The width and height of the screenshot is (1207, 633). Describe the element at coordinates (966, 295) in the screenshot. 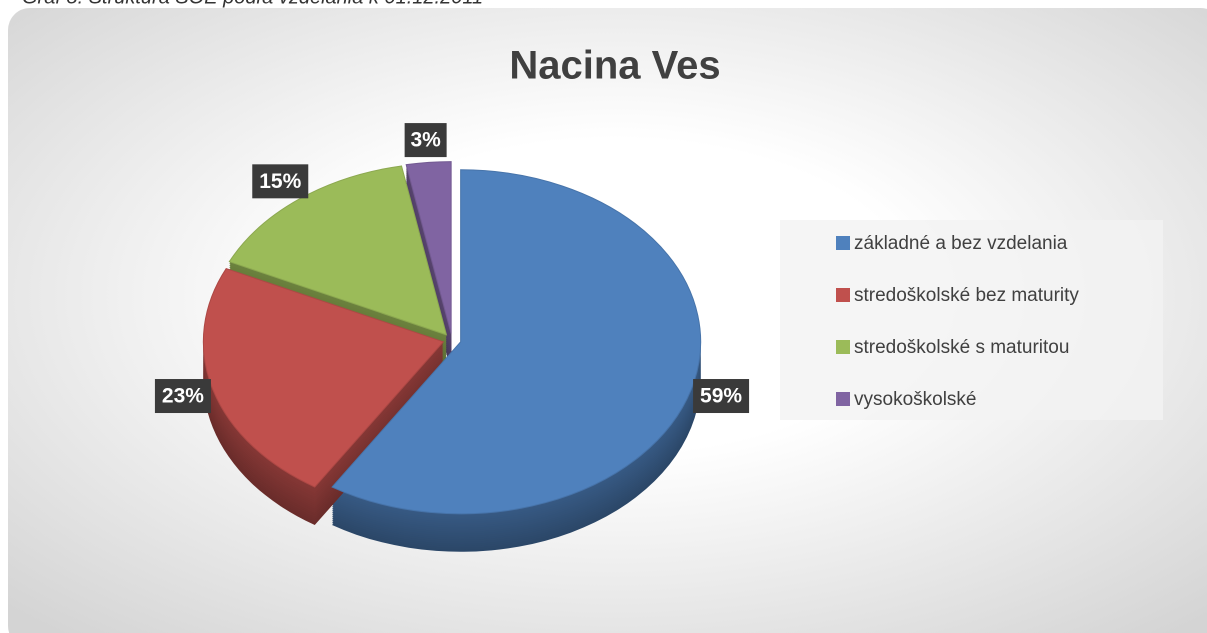

I see `legend-label: stredoškolské bez maturity` at that location.